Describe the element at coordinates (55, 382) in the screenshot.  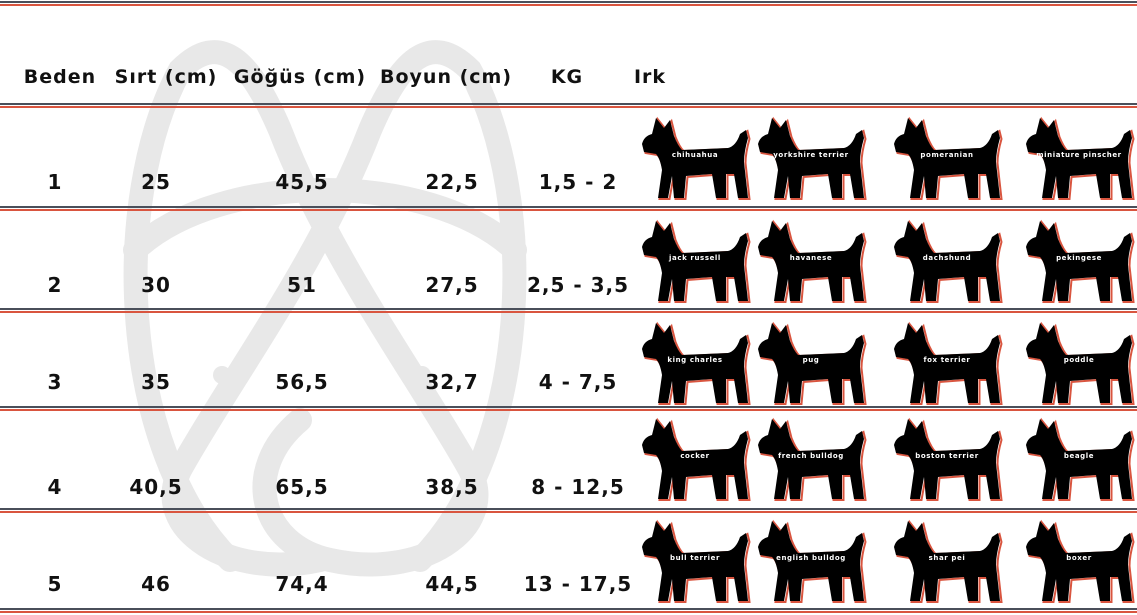
I see `cell-beden: 3` at that location.